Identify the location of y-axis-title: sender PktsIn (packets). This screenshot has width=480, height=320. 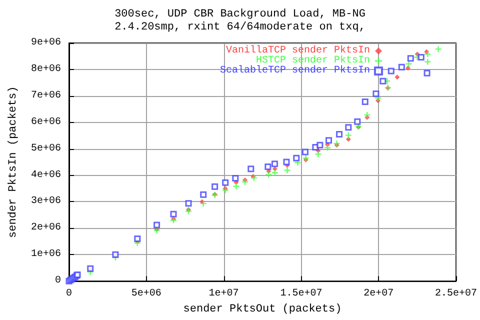
(14, 162).